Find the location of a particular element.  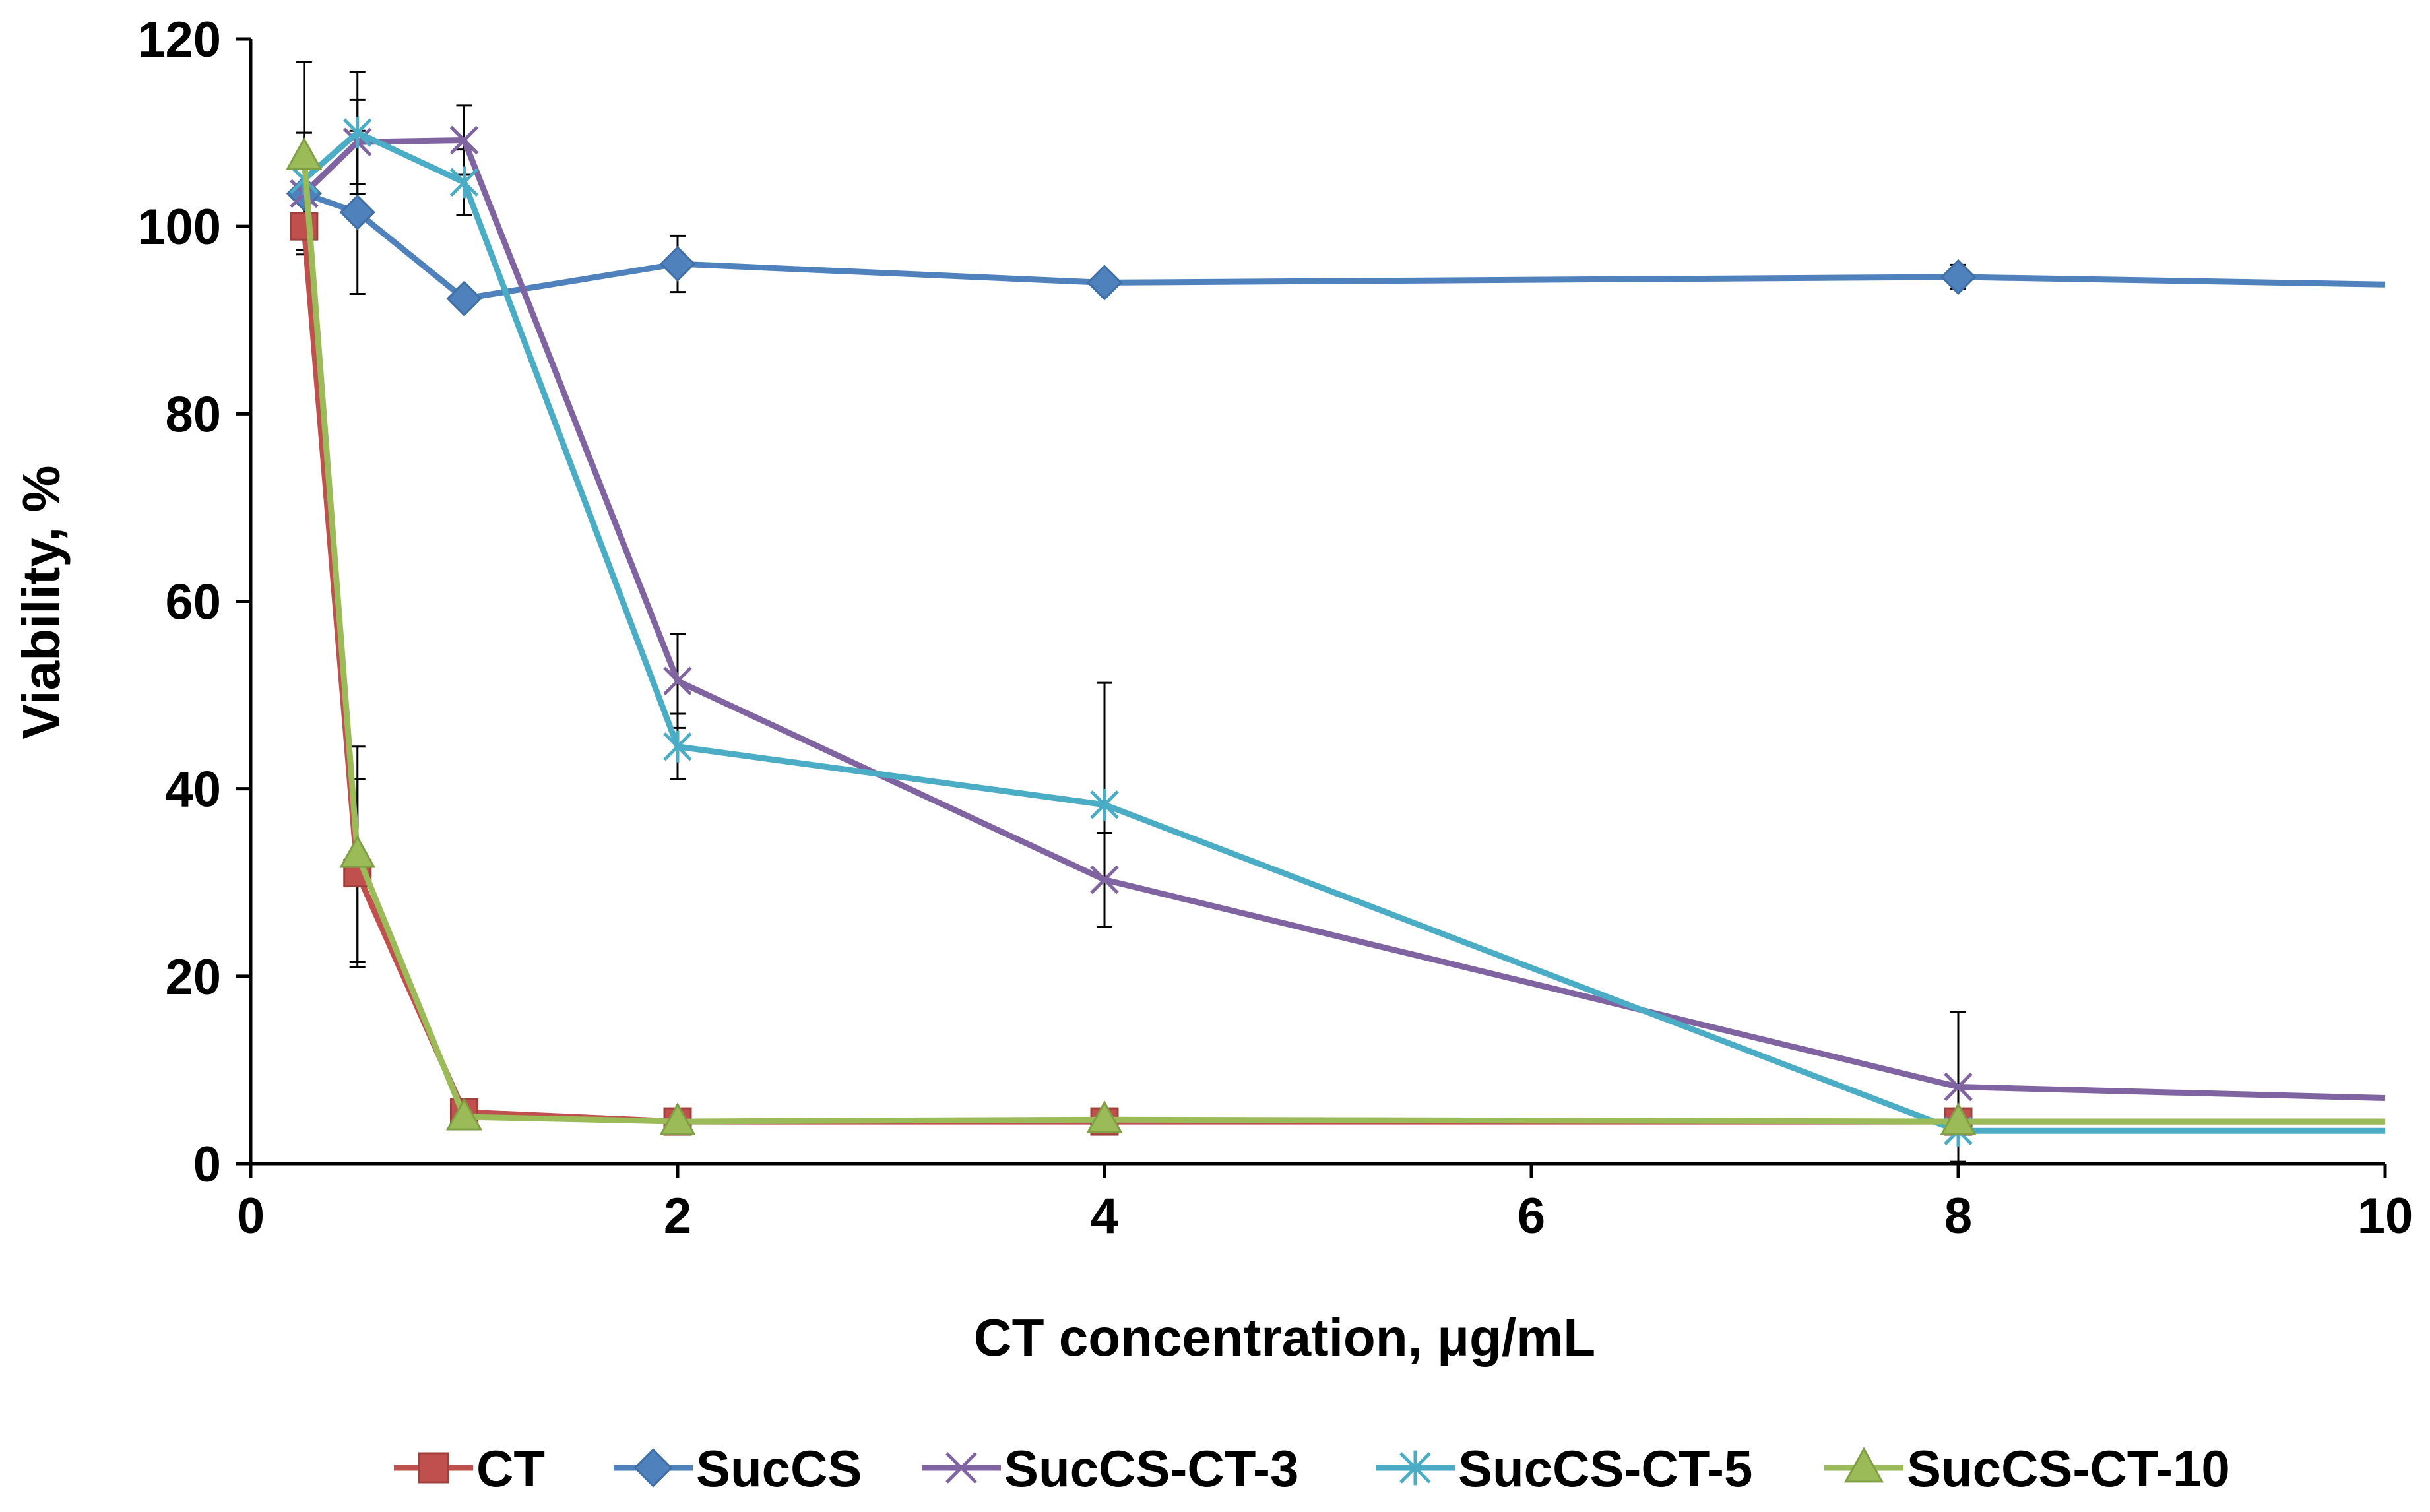

series-succs is located at coordinates (1336, 246).